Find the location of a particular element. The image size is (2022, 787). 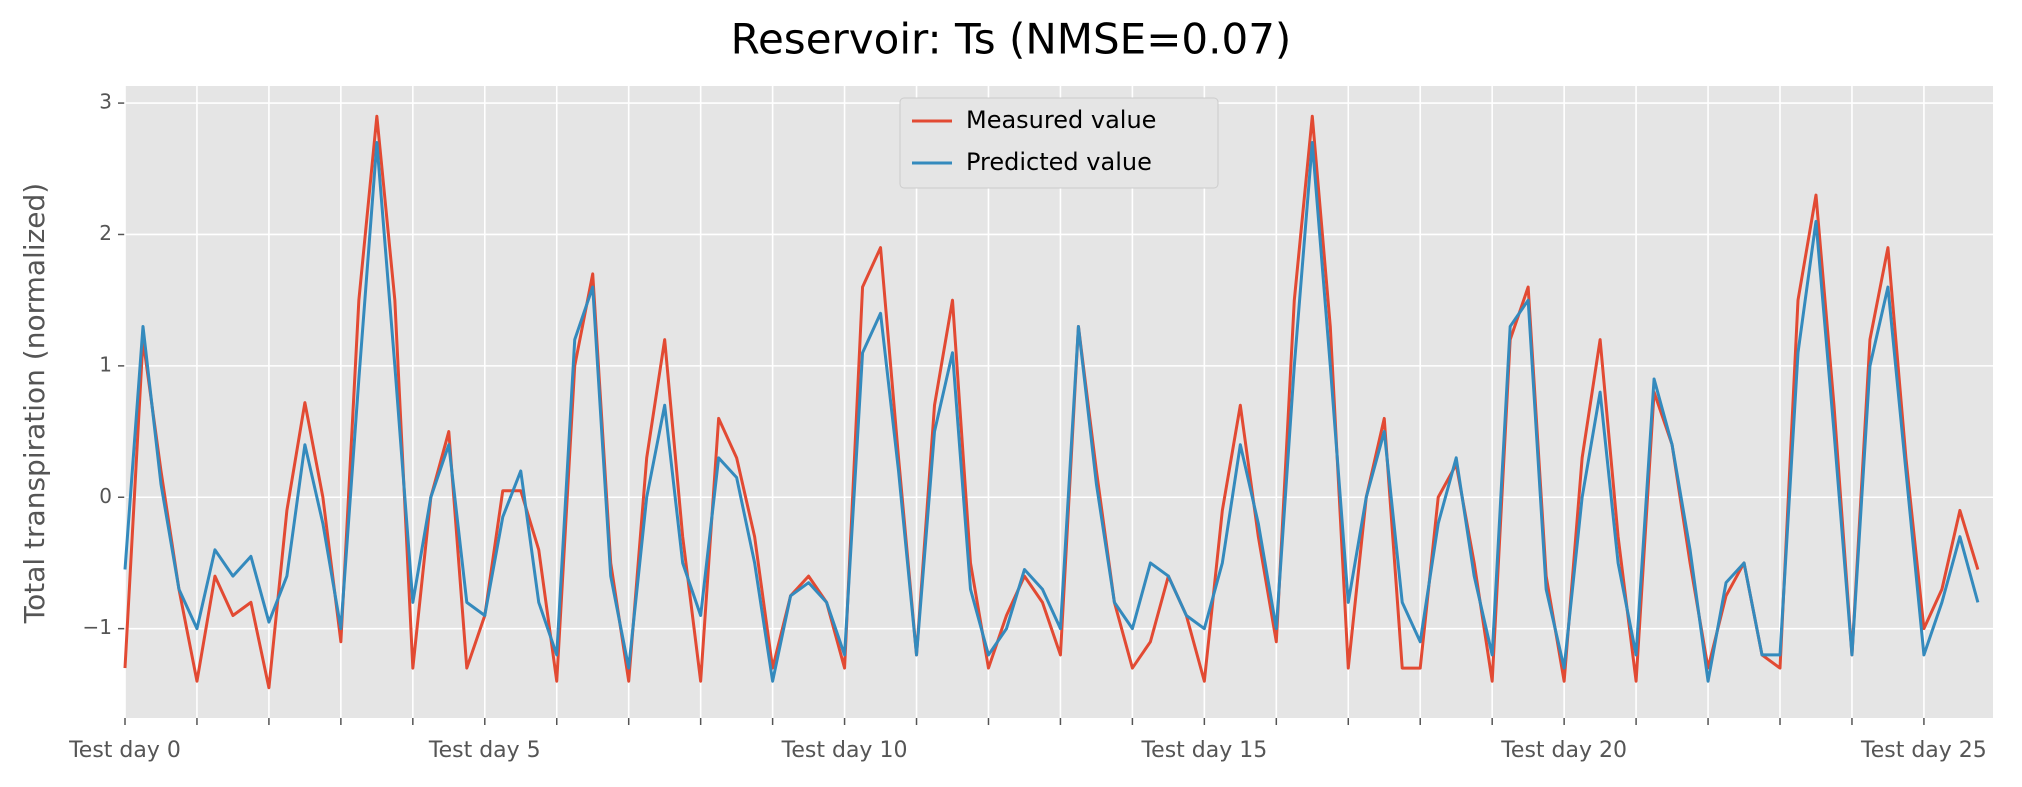

legend-box is located at coordinates (1059, 143).